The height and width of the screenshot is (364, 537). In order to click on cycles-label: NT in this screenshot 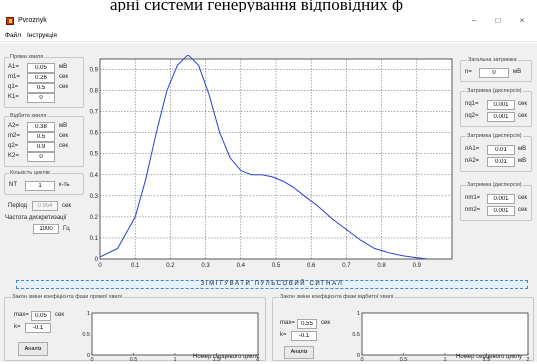, I will do `click(13, 185)`.